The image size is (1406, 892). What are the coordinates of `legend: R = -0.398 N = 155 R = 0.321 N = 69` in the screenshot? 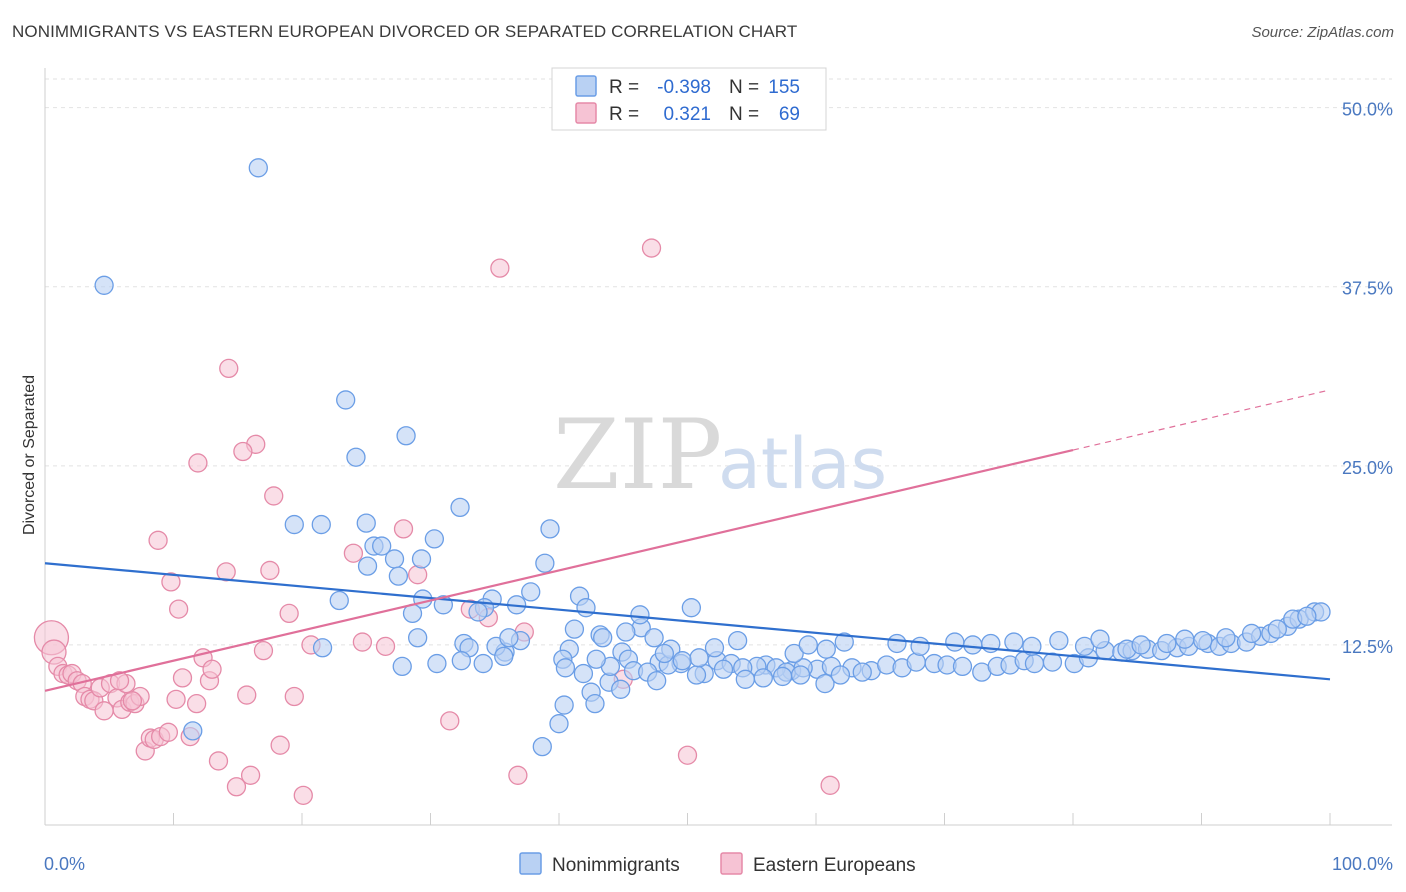 It's located at (689, 99).